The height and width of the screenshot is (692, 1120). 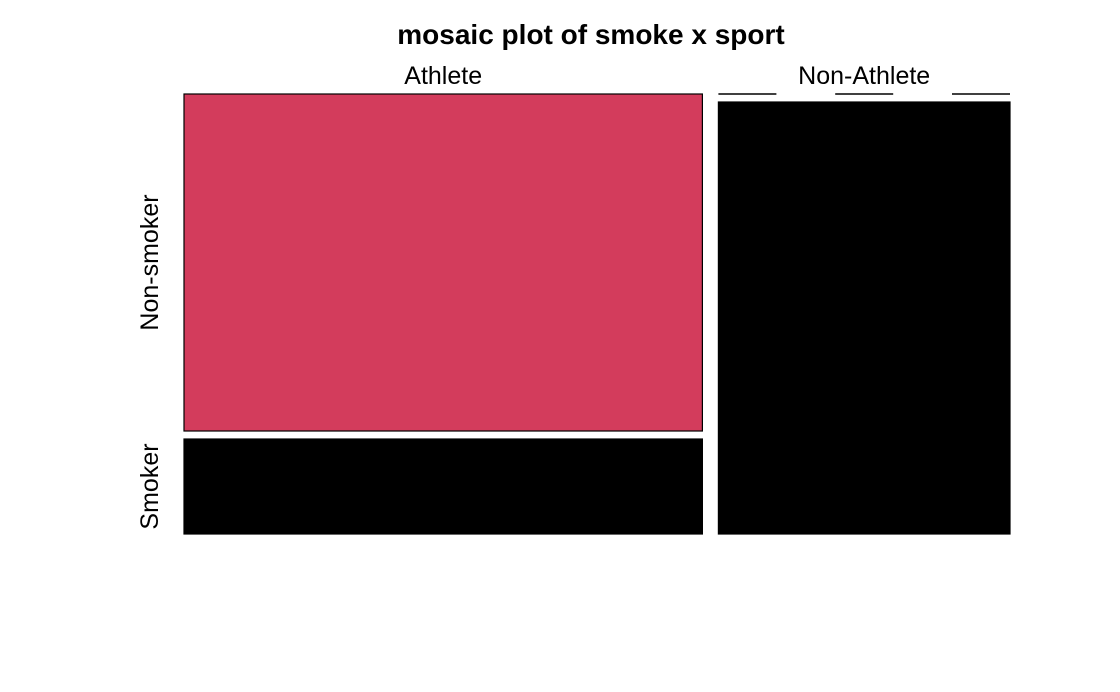 What do you see at coordinates (443, 486) in the screenshot?
I see `mosaic-cell-athlete-smoker` at bounding box center [443, 486].